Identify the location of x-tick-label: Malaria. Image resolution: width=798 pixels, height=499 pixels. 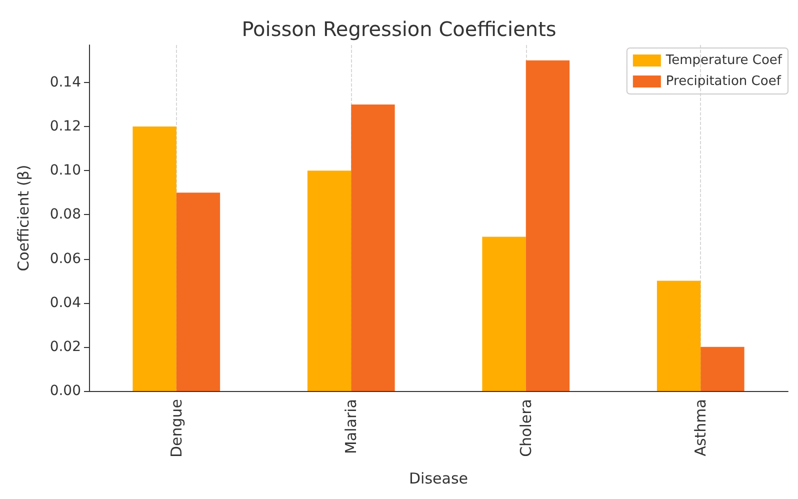
(351, 426).